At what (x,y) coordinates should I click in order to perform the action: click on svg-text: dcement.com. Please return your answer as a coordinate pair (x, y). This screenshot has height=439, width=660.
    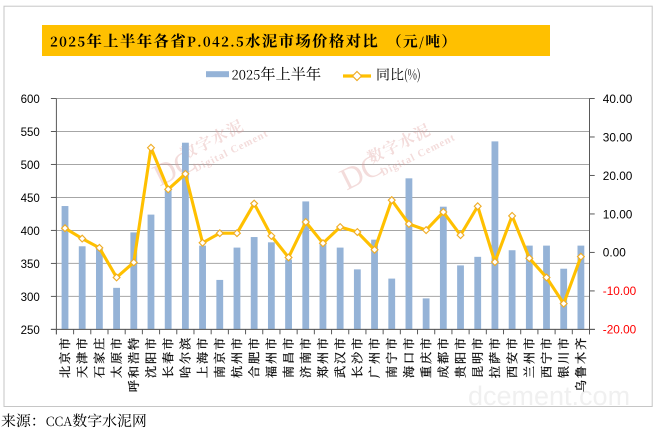
    Looking at the image, I should click on (549, 396).